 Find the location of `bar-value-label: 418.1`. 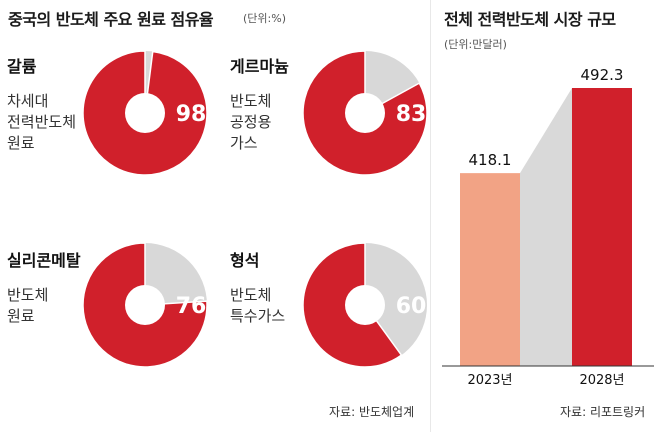

bar-value-label: 418.1 is located at coordinates (490, 160).